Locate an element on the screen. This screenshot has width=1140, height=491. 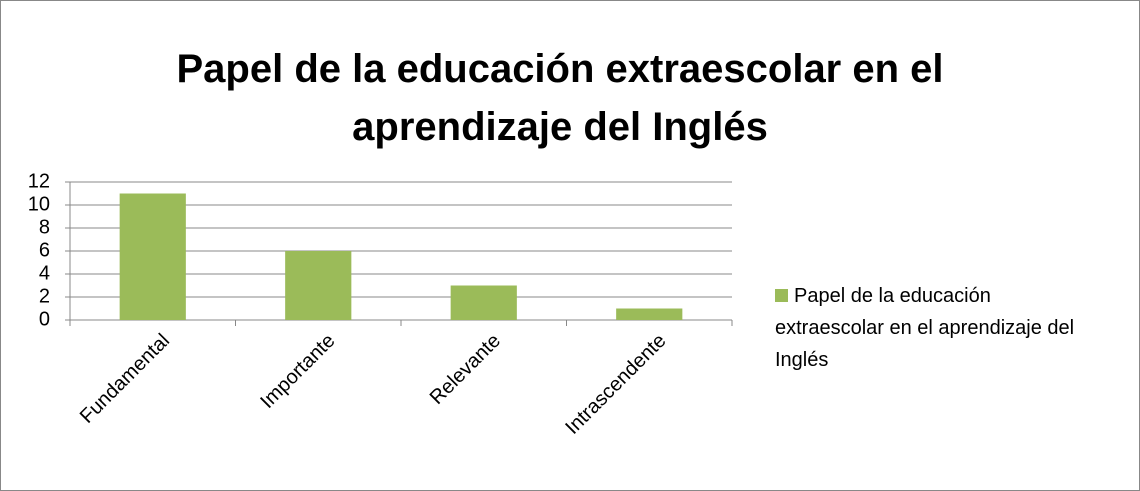
x-tick-label: Relevante is located at coordinates (465, 369).